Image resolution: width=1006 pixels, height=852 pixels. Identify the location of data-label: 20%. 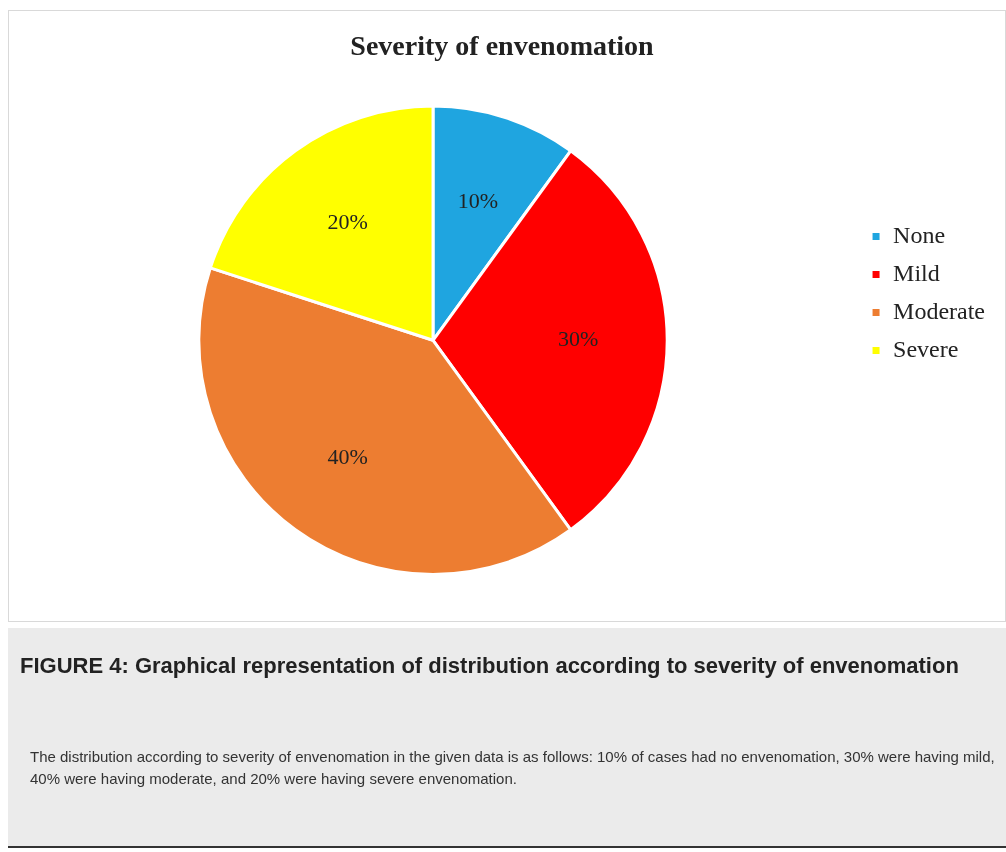
(347, 221).